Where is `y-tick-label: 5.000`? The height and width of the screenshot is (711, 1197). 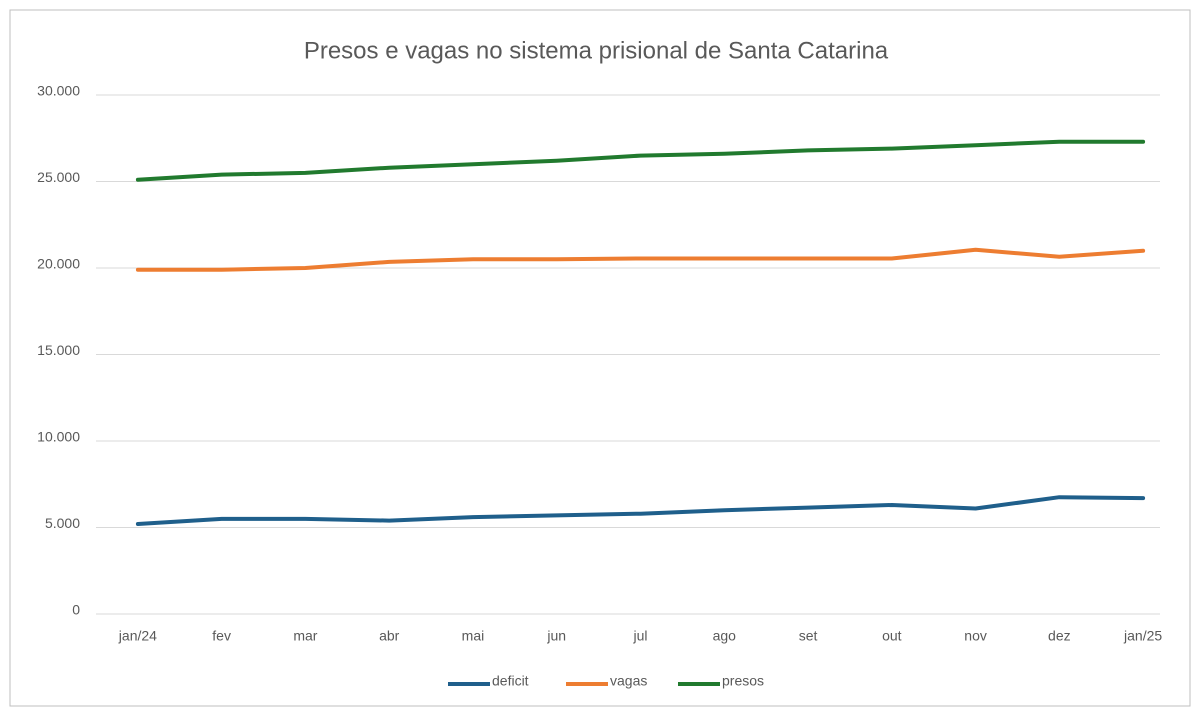
y-tick-label: 5.000 is located at coordinates (62, 523).